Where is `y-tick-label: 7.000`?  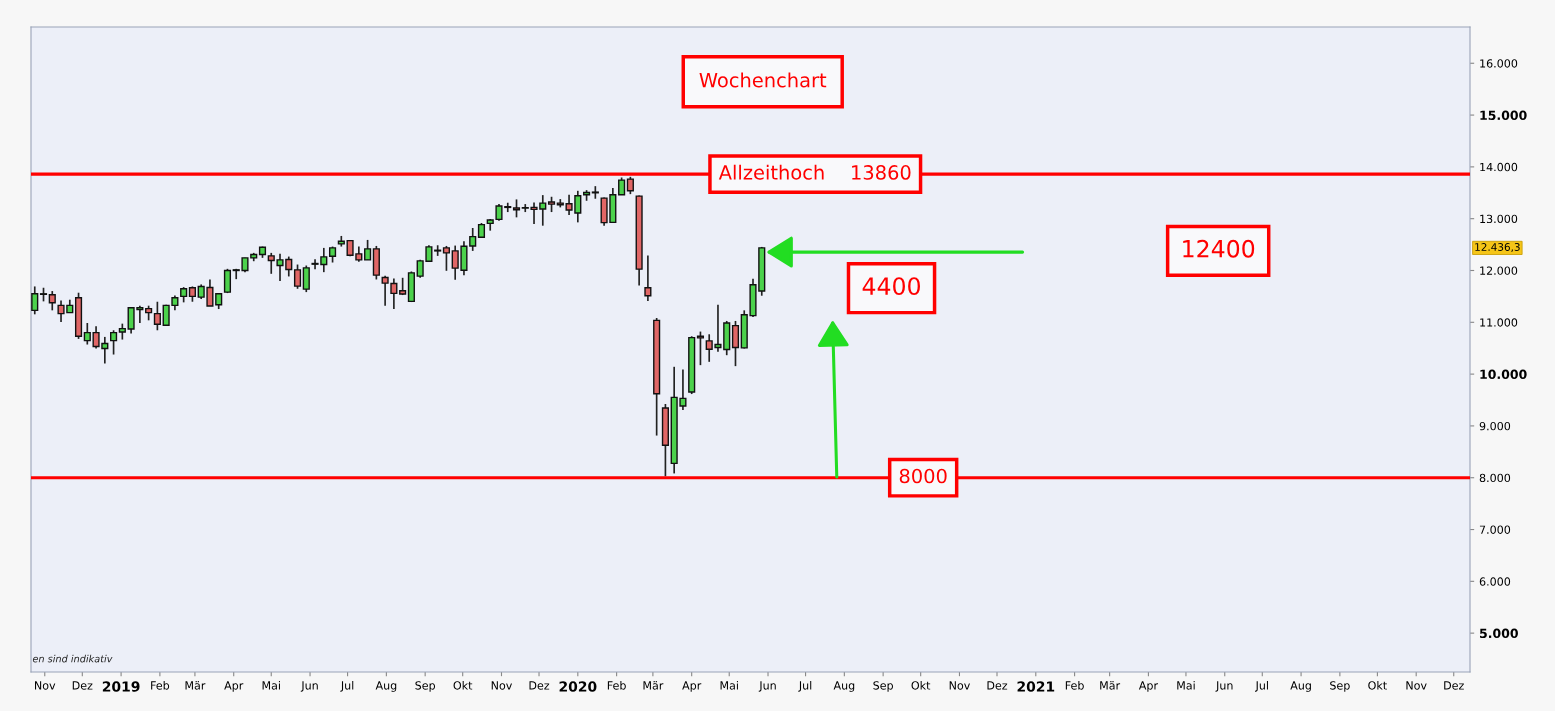
y-tick-label: 7.000 is located at coordinates (1495, 529).